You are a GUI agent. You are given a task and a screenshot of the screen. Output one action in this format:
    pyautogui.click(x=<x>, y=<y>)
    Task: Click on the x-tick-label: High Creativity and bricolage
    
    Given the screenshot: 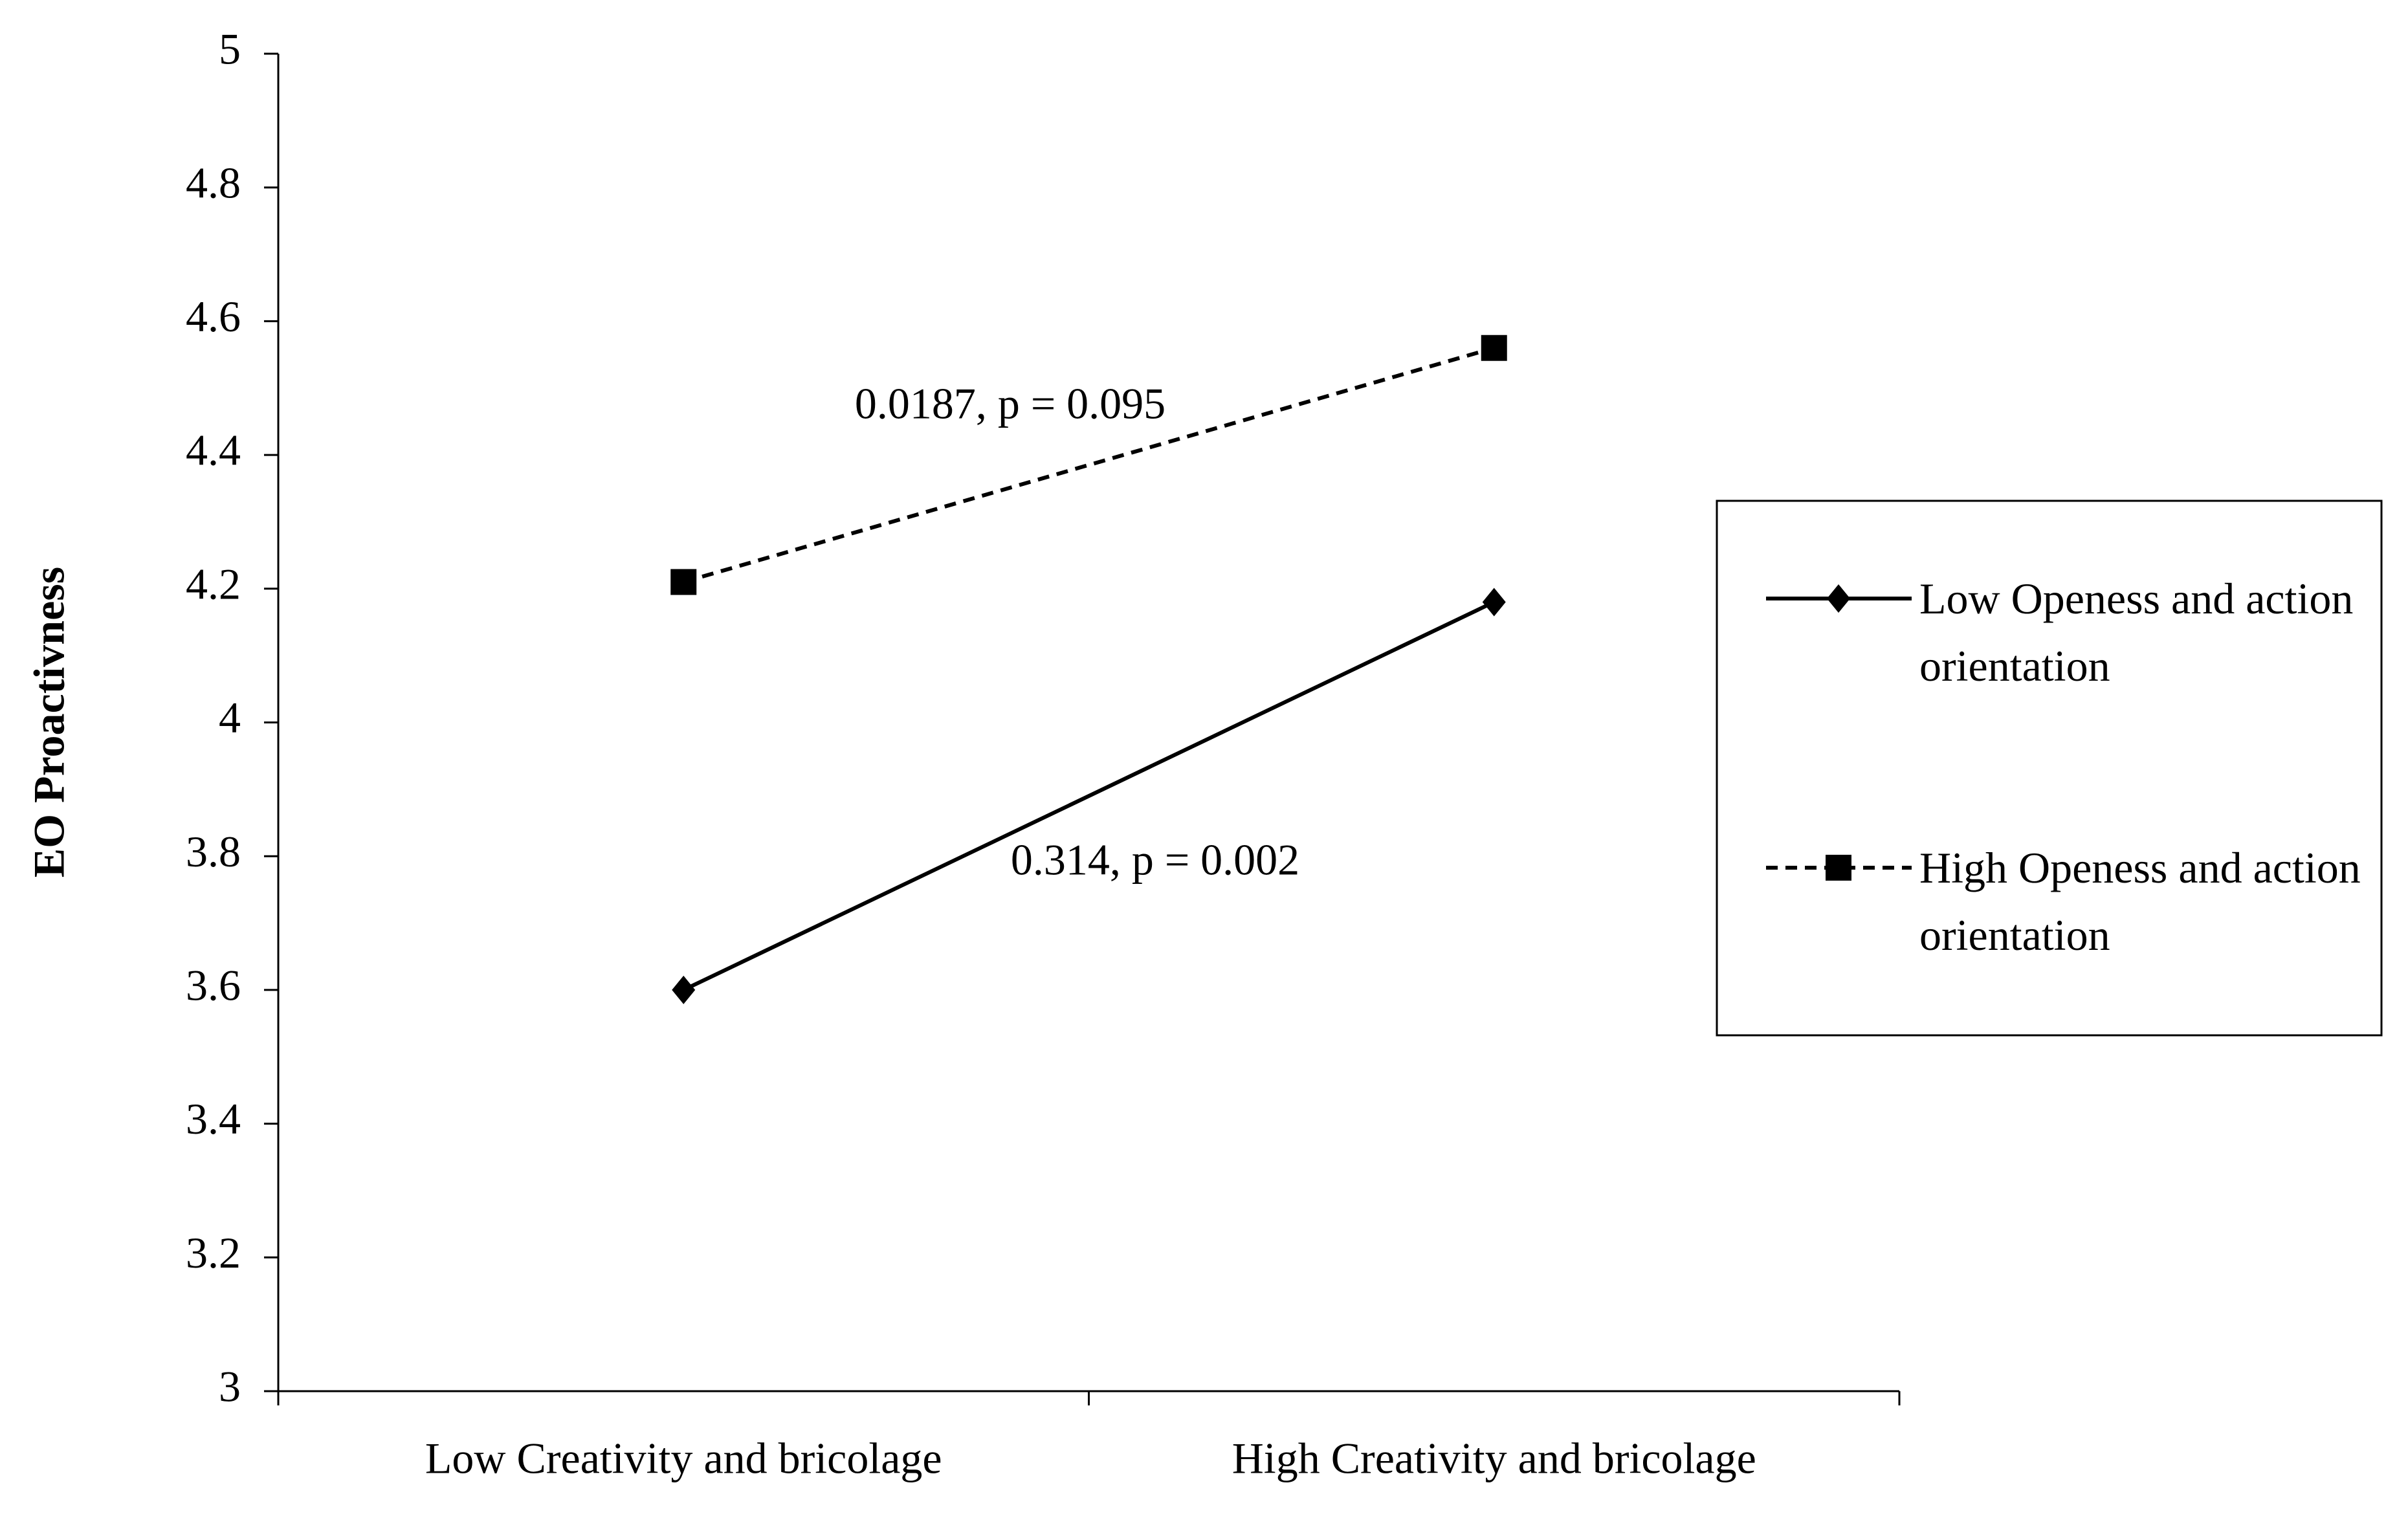 What is the action you would take?
    pyautogui.click(x=1494, y=1458)
    